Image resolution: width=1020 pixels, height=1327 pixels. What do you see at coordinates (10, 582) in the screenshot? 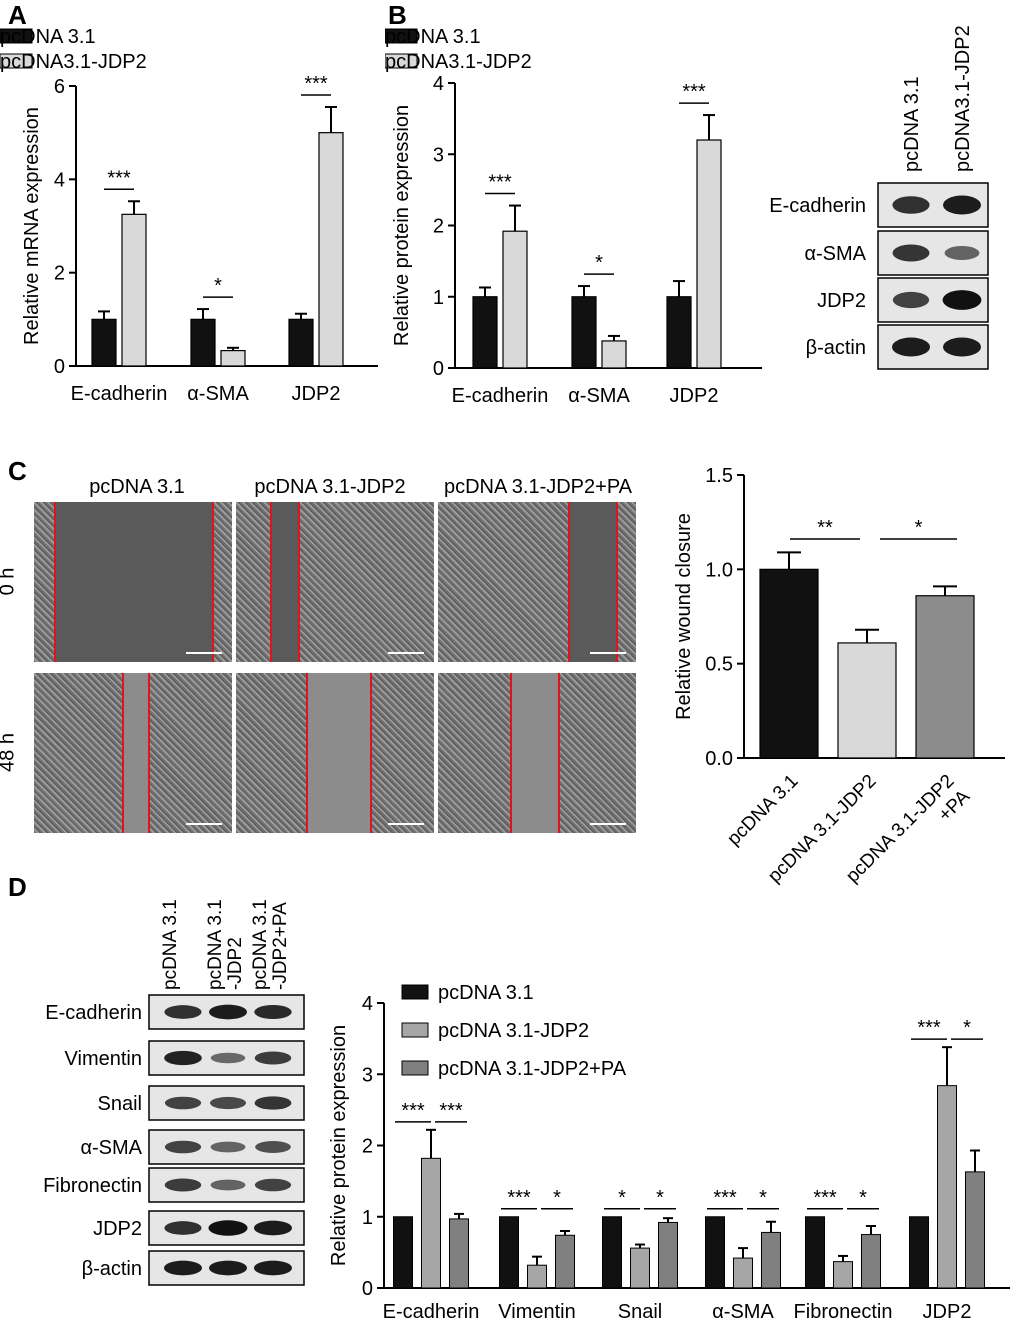
I see `wound-row-label: 0 h` at bounding box center [10, 582].